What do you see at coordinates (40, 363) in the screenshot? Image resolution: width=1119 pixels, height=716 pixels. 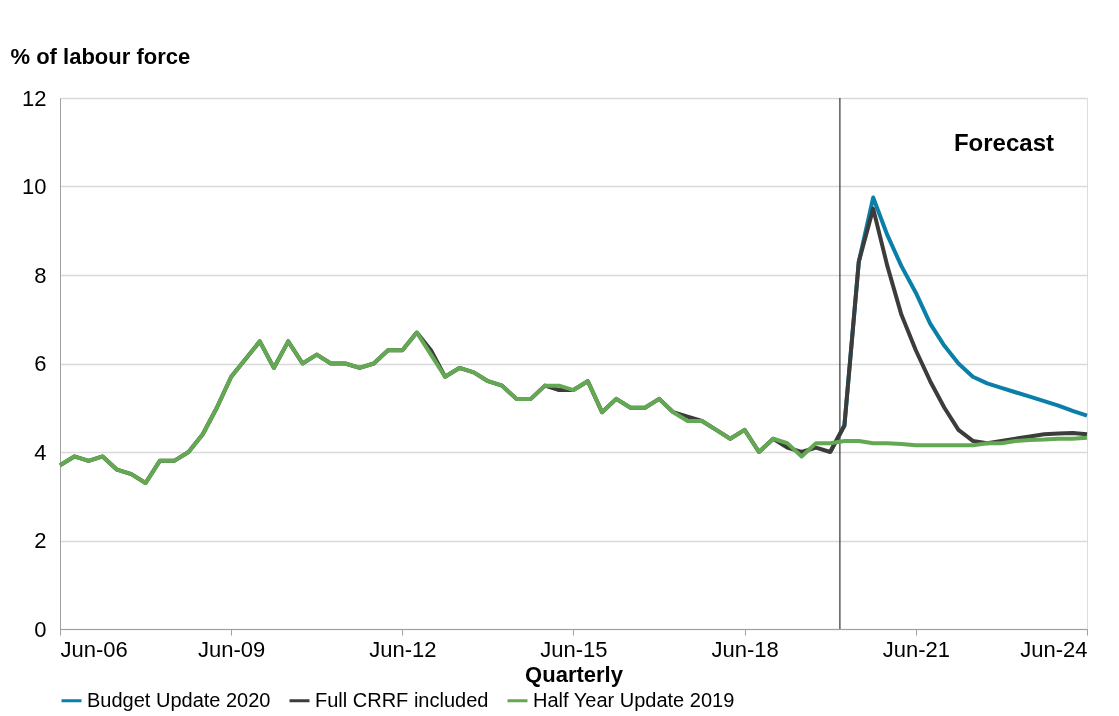 I see `y-tick-label: 6` at bounding box center [40, 363].